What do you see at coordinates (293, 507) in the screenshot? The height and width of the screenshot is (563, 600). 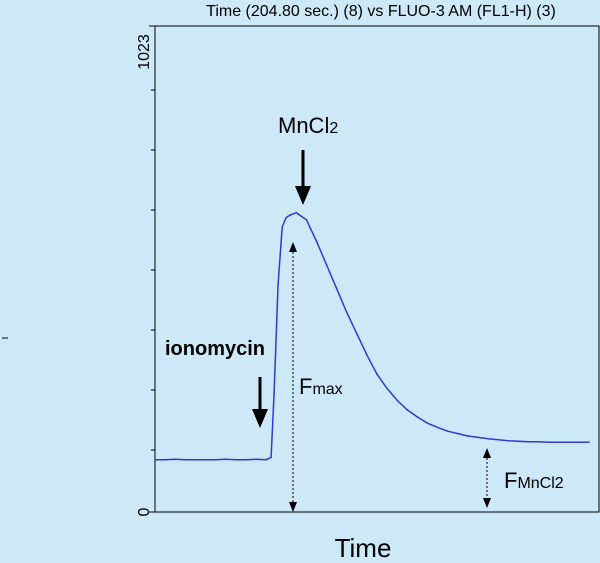 I see `fmax-arrow-head-bottom` at bounding box center [293, 507].